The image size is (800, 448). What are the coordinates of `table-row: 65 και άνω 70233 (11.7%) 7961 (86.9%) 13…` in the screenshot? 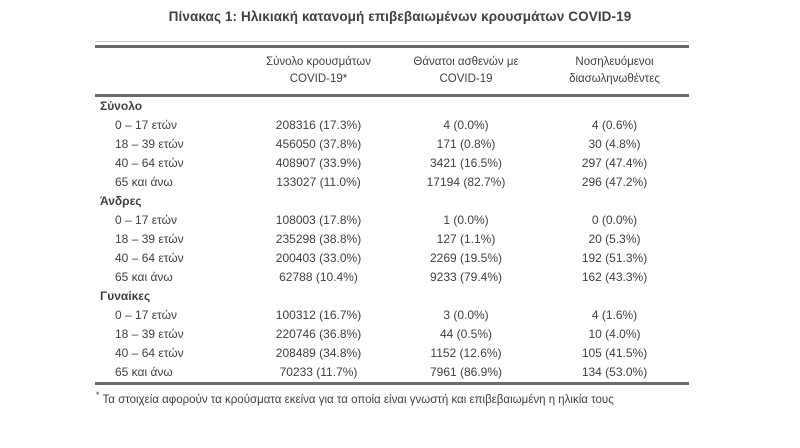 It's located at (392, 373).